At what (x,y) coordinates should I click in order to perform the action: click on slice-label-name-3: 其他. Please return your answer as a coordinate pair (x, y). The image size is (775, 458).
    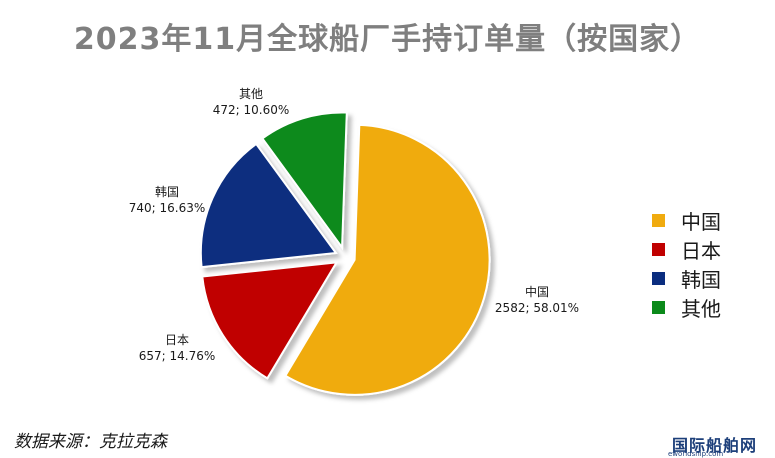
    Looking at the image, I should click on (251, 94).